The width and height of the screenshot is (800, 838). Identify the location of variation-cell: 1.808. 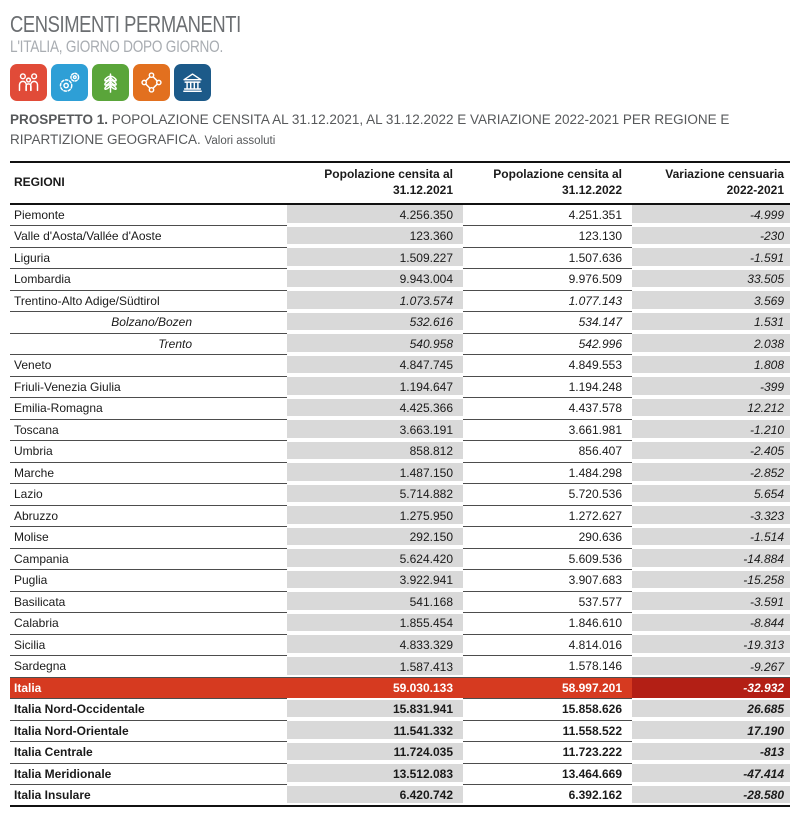
(711, 365).